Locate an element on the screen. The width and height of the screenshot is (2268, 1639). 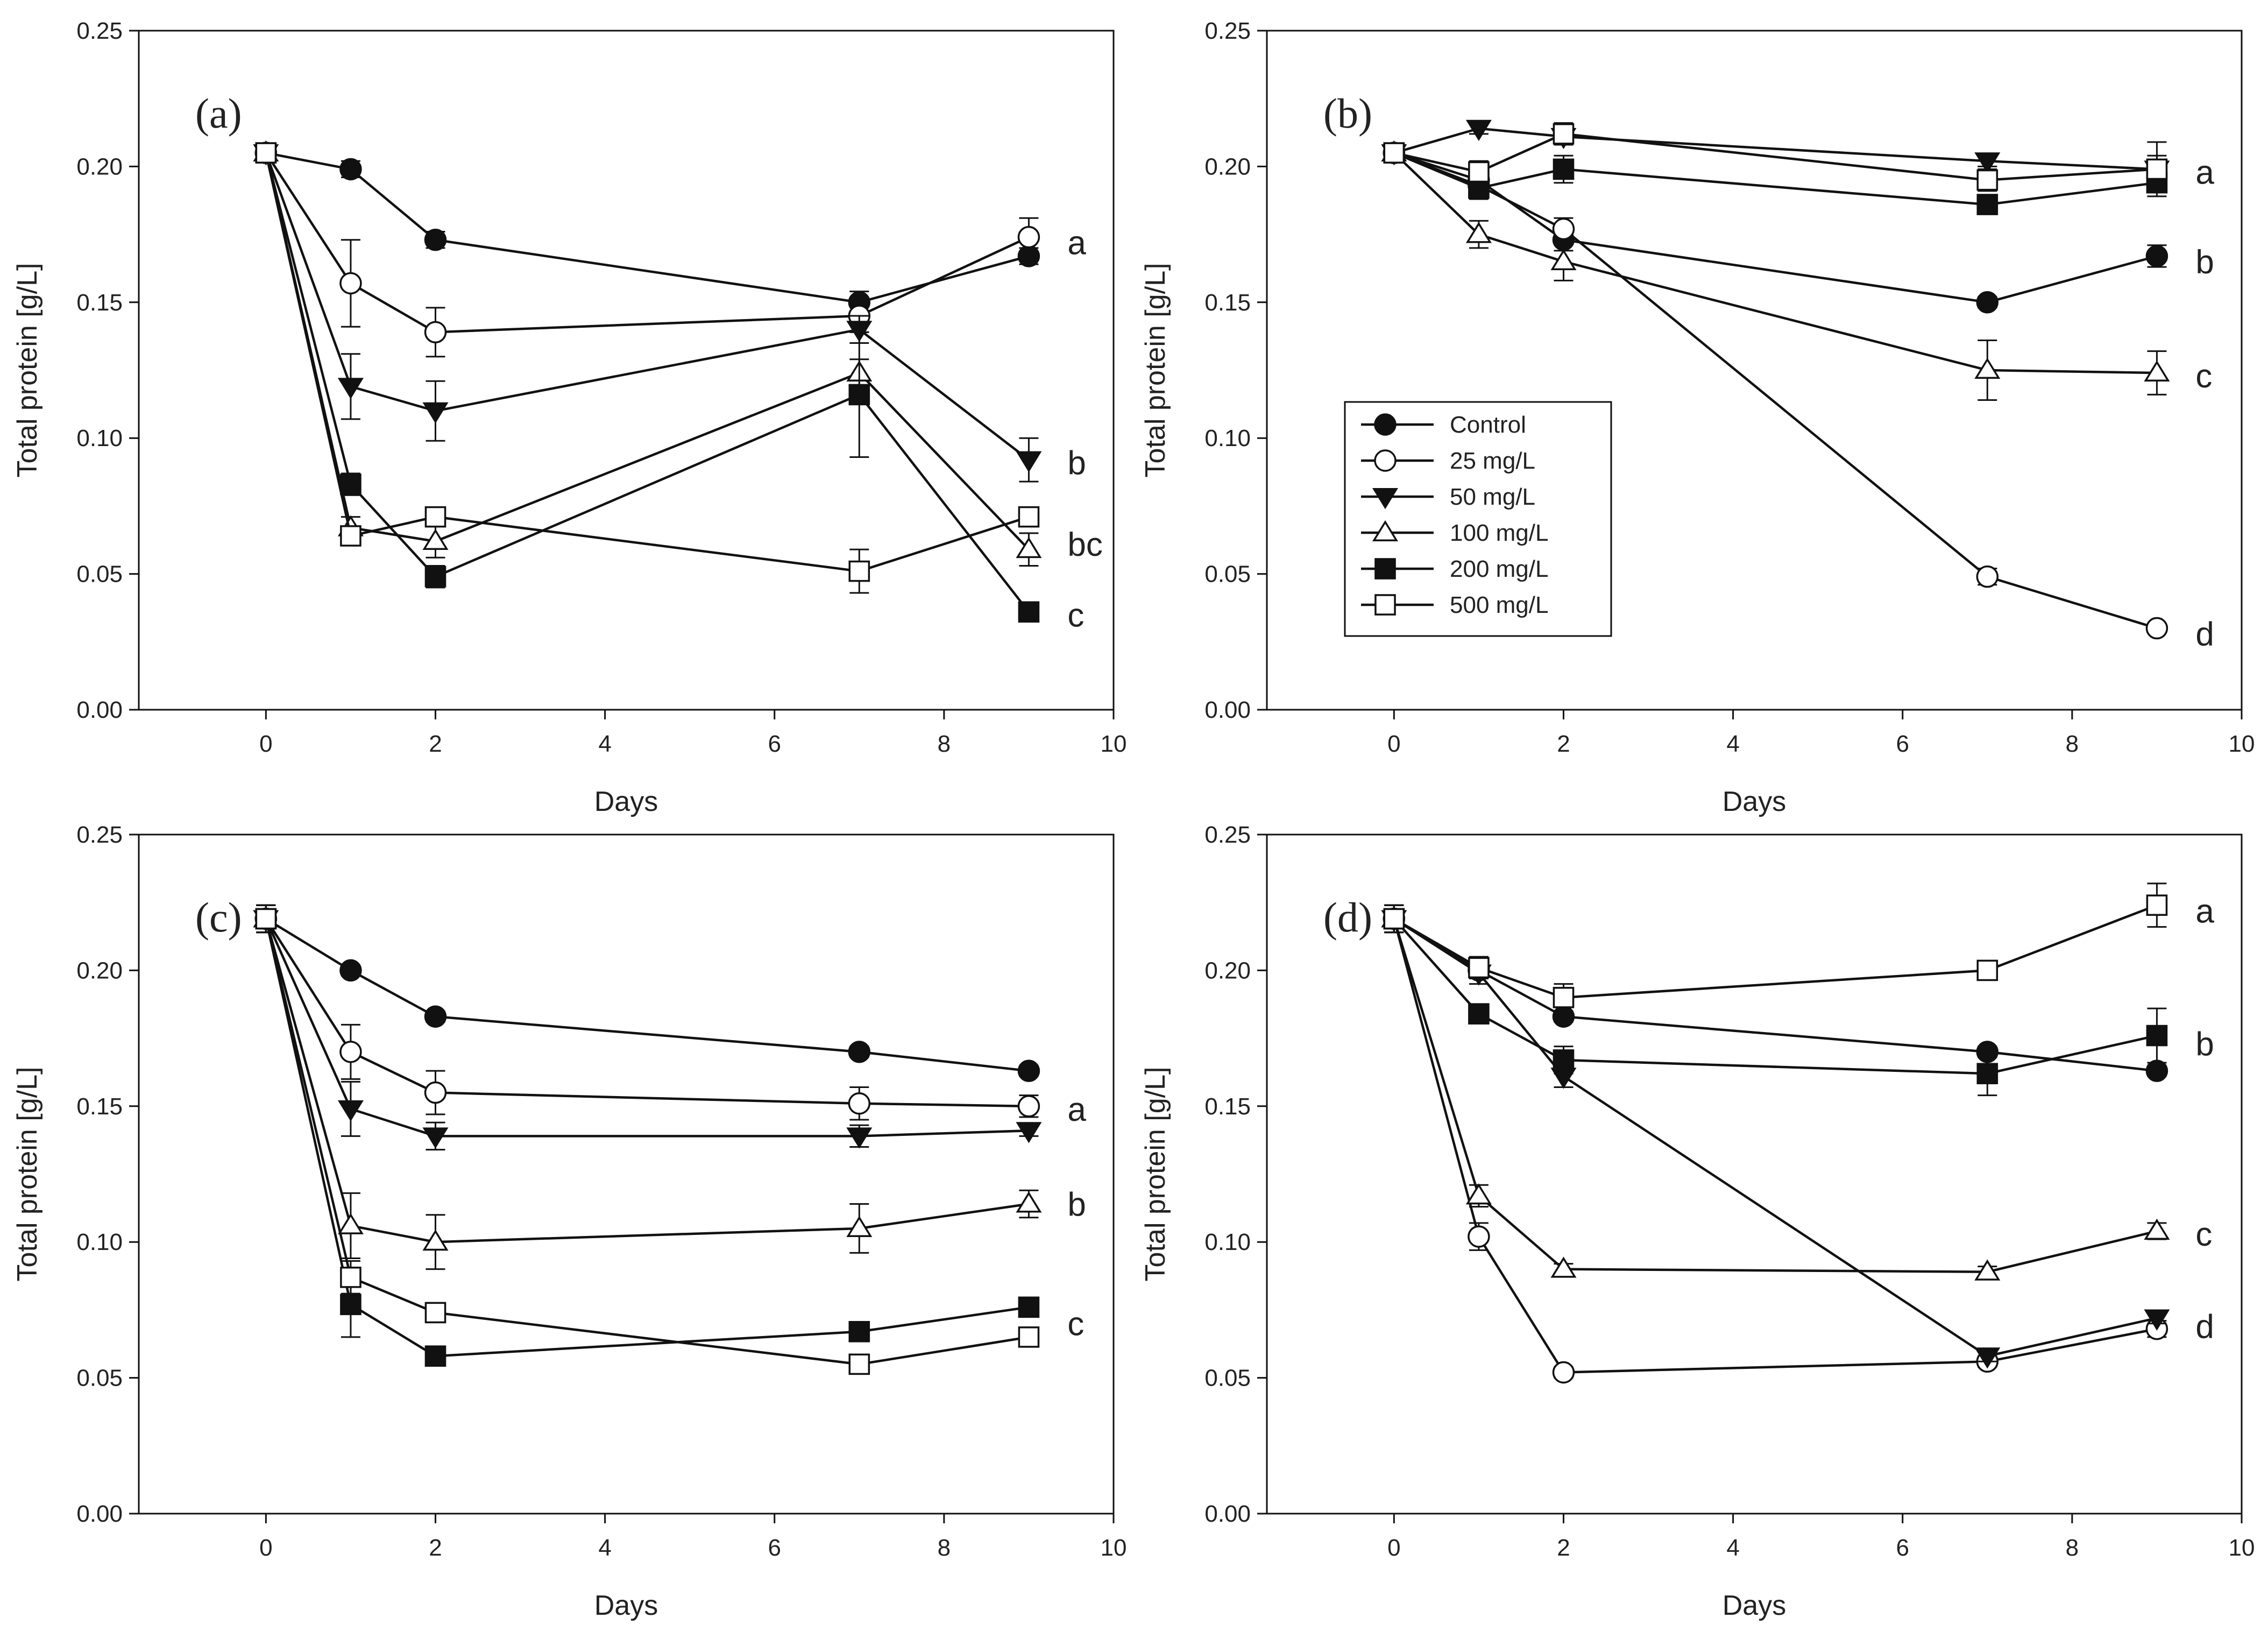
legend-entry: 100 mg/L is located at coordinates (1499, 533).